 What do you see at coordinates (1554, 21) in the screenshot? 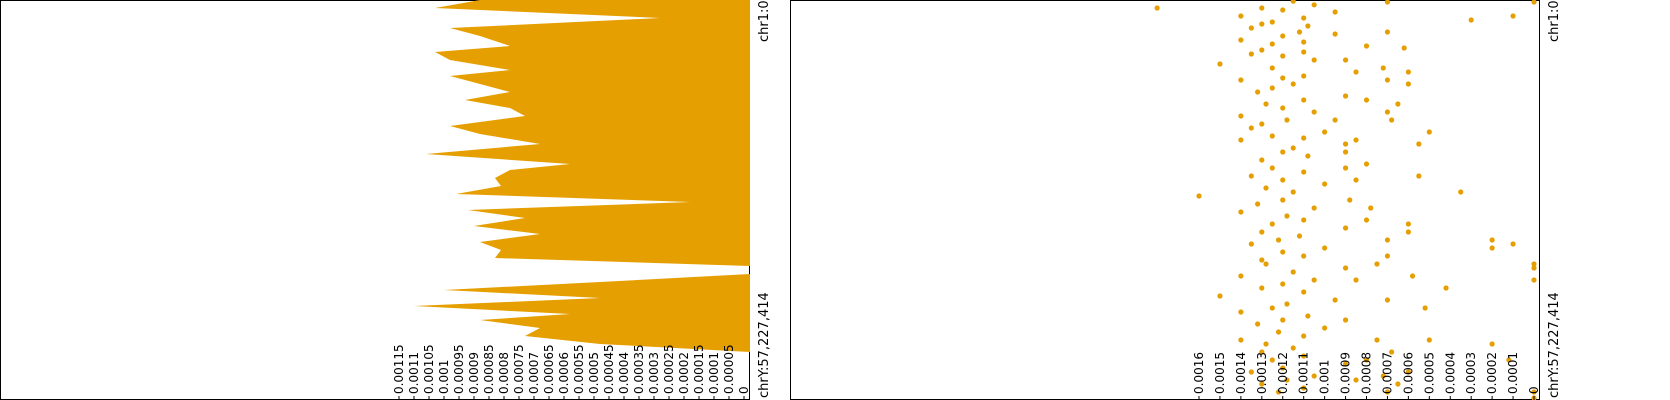
I see `scatter-chart-genome-start-label: chr1:0` at bounding box center [1554, 21].